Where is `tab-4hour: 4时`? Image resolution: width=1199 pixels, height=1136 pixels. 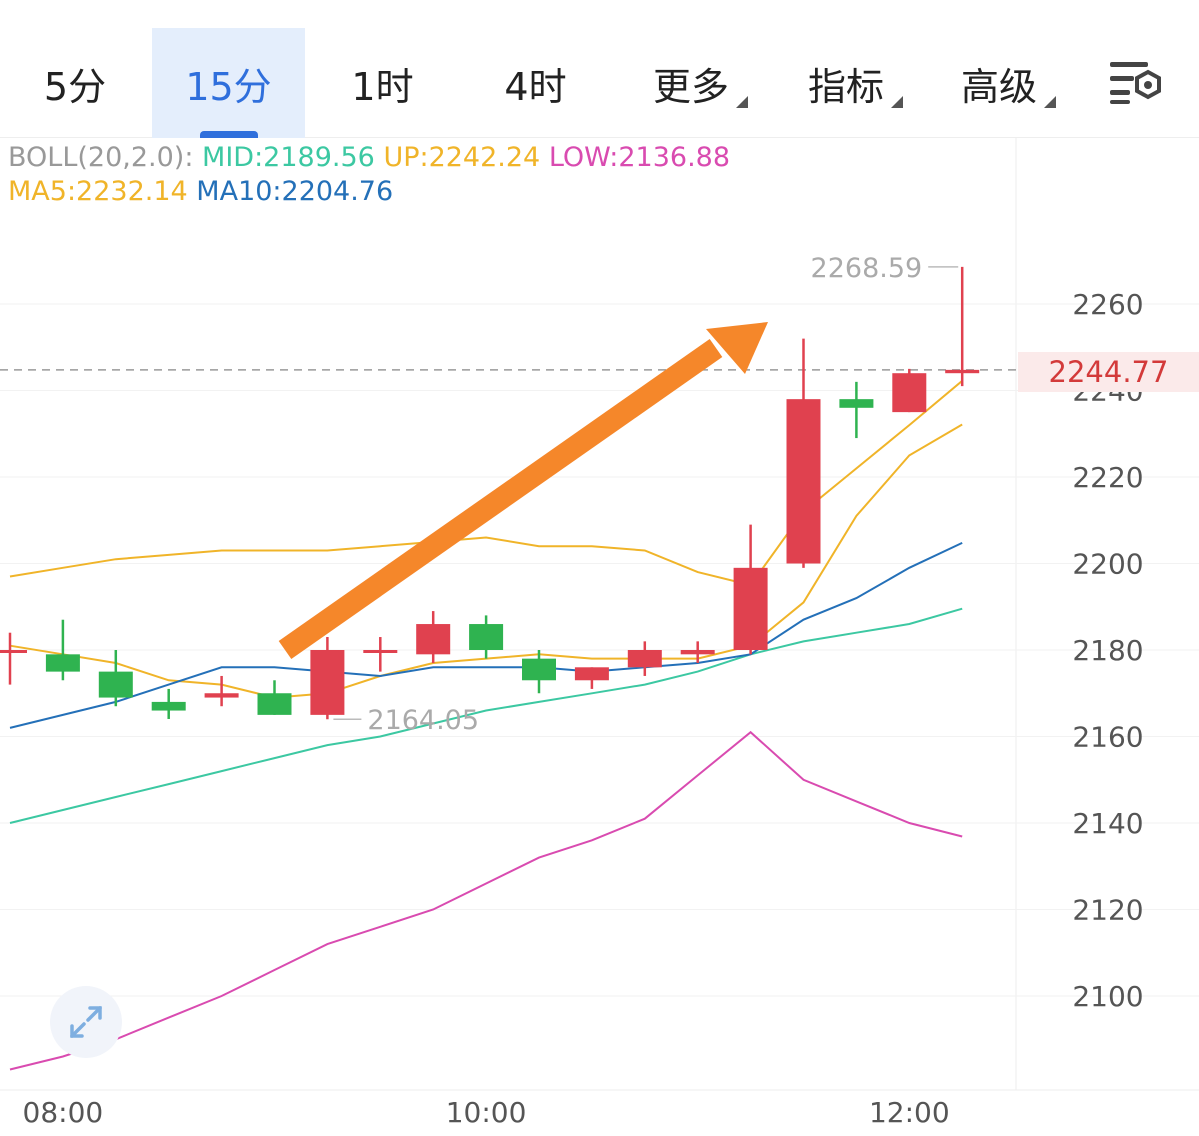 tab-4hour: 4时 is located at coordinates (535, 83).